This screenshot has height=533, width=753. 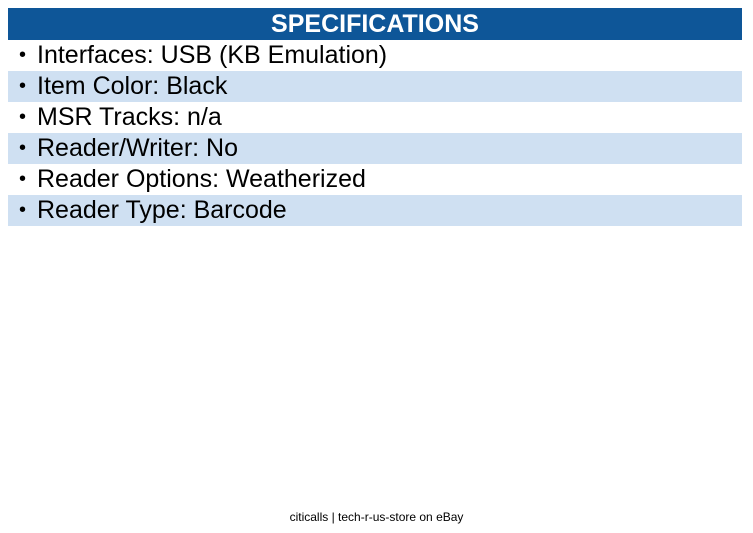 I want to click on spec-row: • Interfaces: USB (KB Emulation), so click(x=375, y=55).